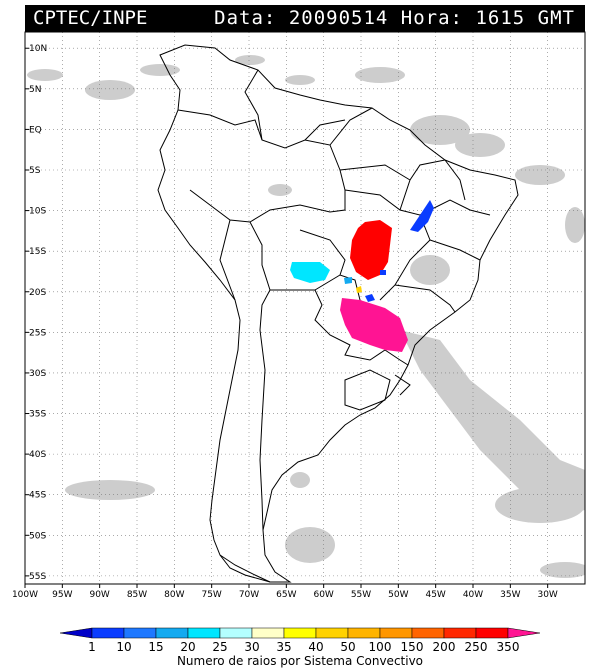 Image resolution: width=600 pixels, height=670 pixels. What do you see at coordinates (35, 130) in the screenshot?
I see `lat-tick-label: EQ` at bounding box center [35, 130].